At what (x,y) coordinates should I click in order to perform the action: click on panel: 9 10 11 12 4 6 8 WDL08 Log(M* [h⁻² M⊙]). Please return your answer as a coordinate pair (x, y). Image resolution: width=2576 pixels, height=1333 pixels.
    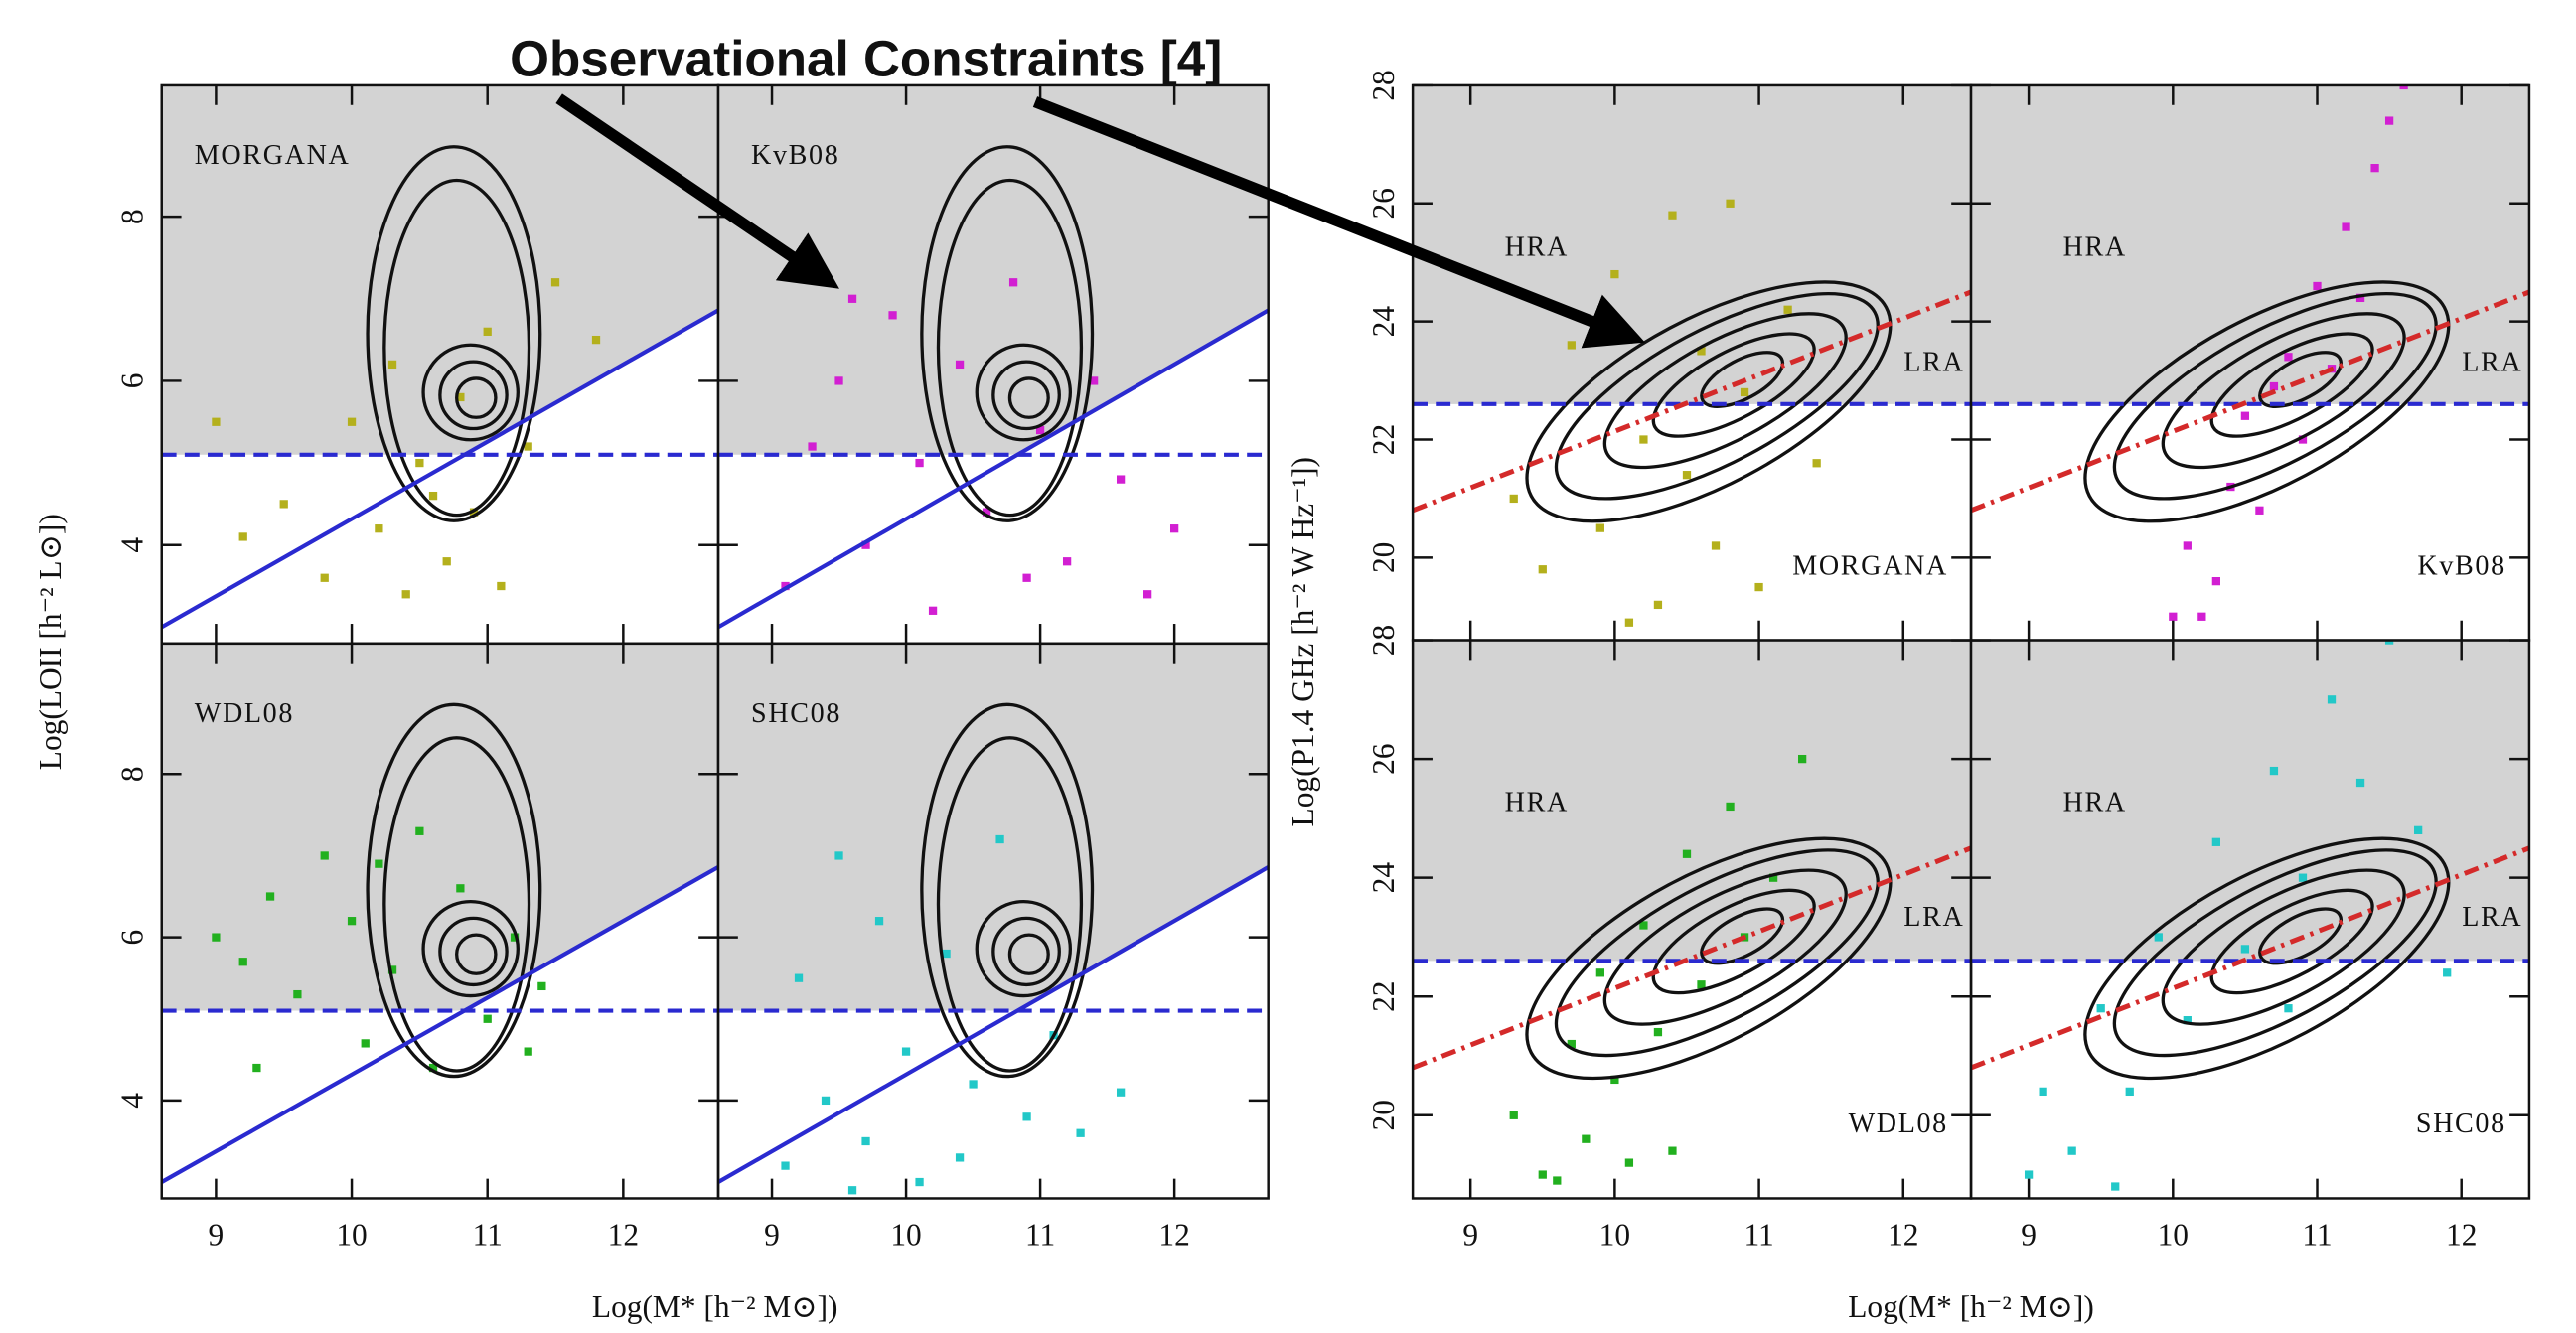
    Looking at the image, I should click on (476, 983).